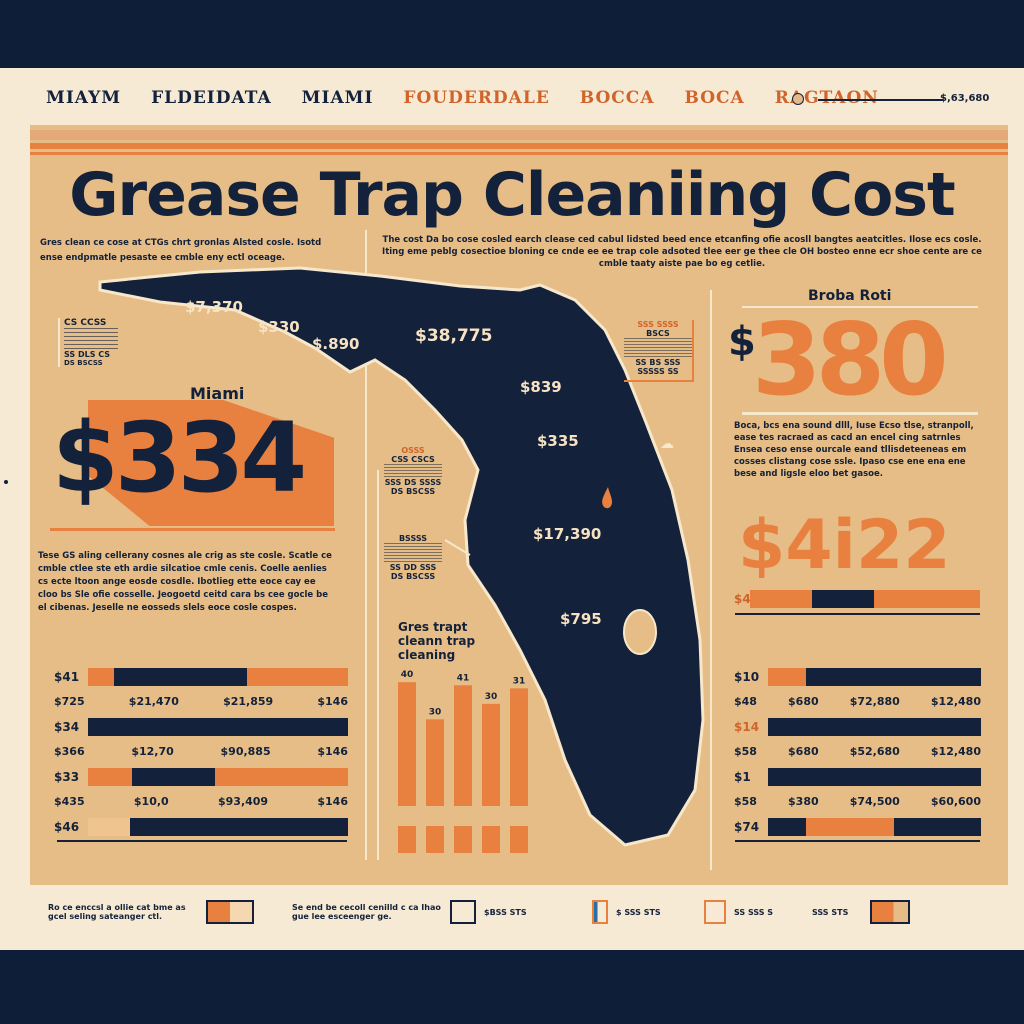 Image resolution: width=1024 pixels, height=1024 pixels. What do you see at coordinates (152, 751) in the screenshot?
I see `value-cell: $12,70` at bounding box center [152, 751].